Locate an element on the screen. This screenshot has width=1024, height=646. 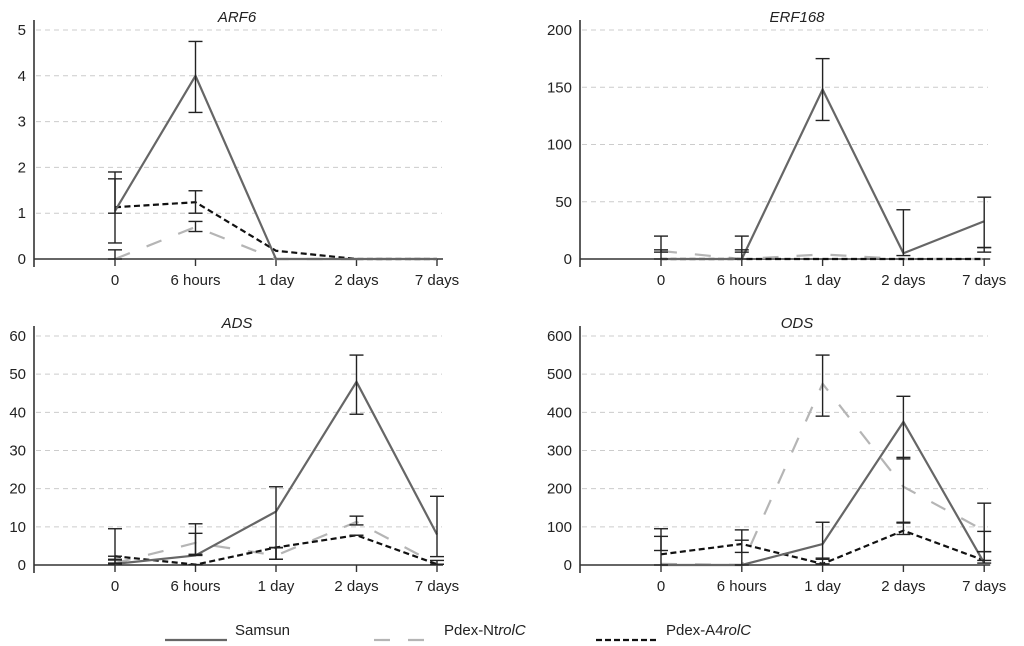
chart-title-ads: ADS is located at coordinates (237, 323).